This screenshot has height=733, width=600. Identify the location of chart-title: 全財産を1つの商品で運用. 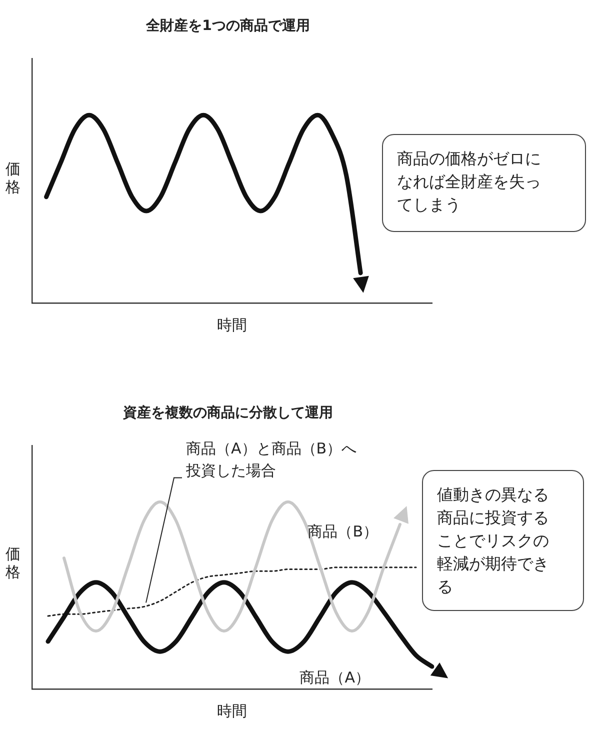
(227, 25).